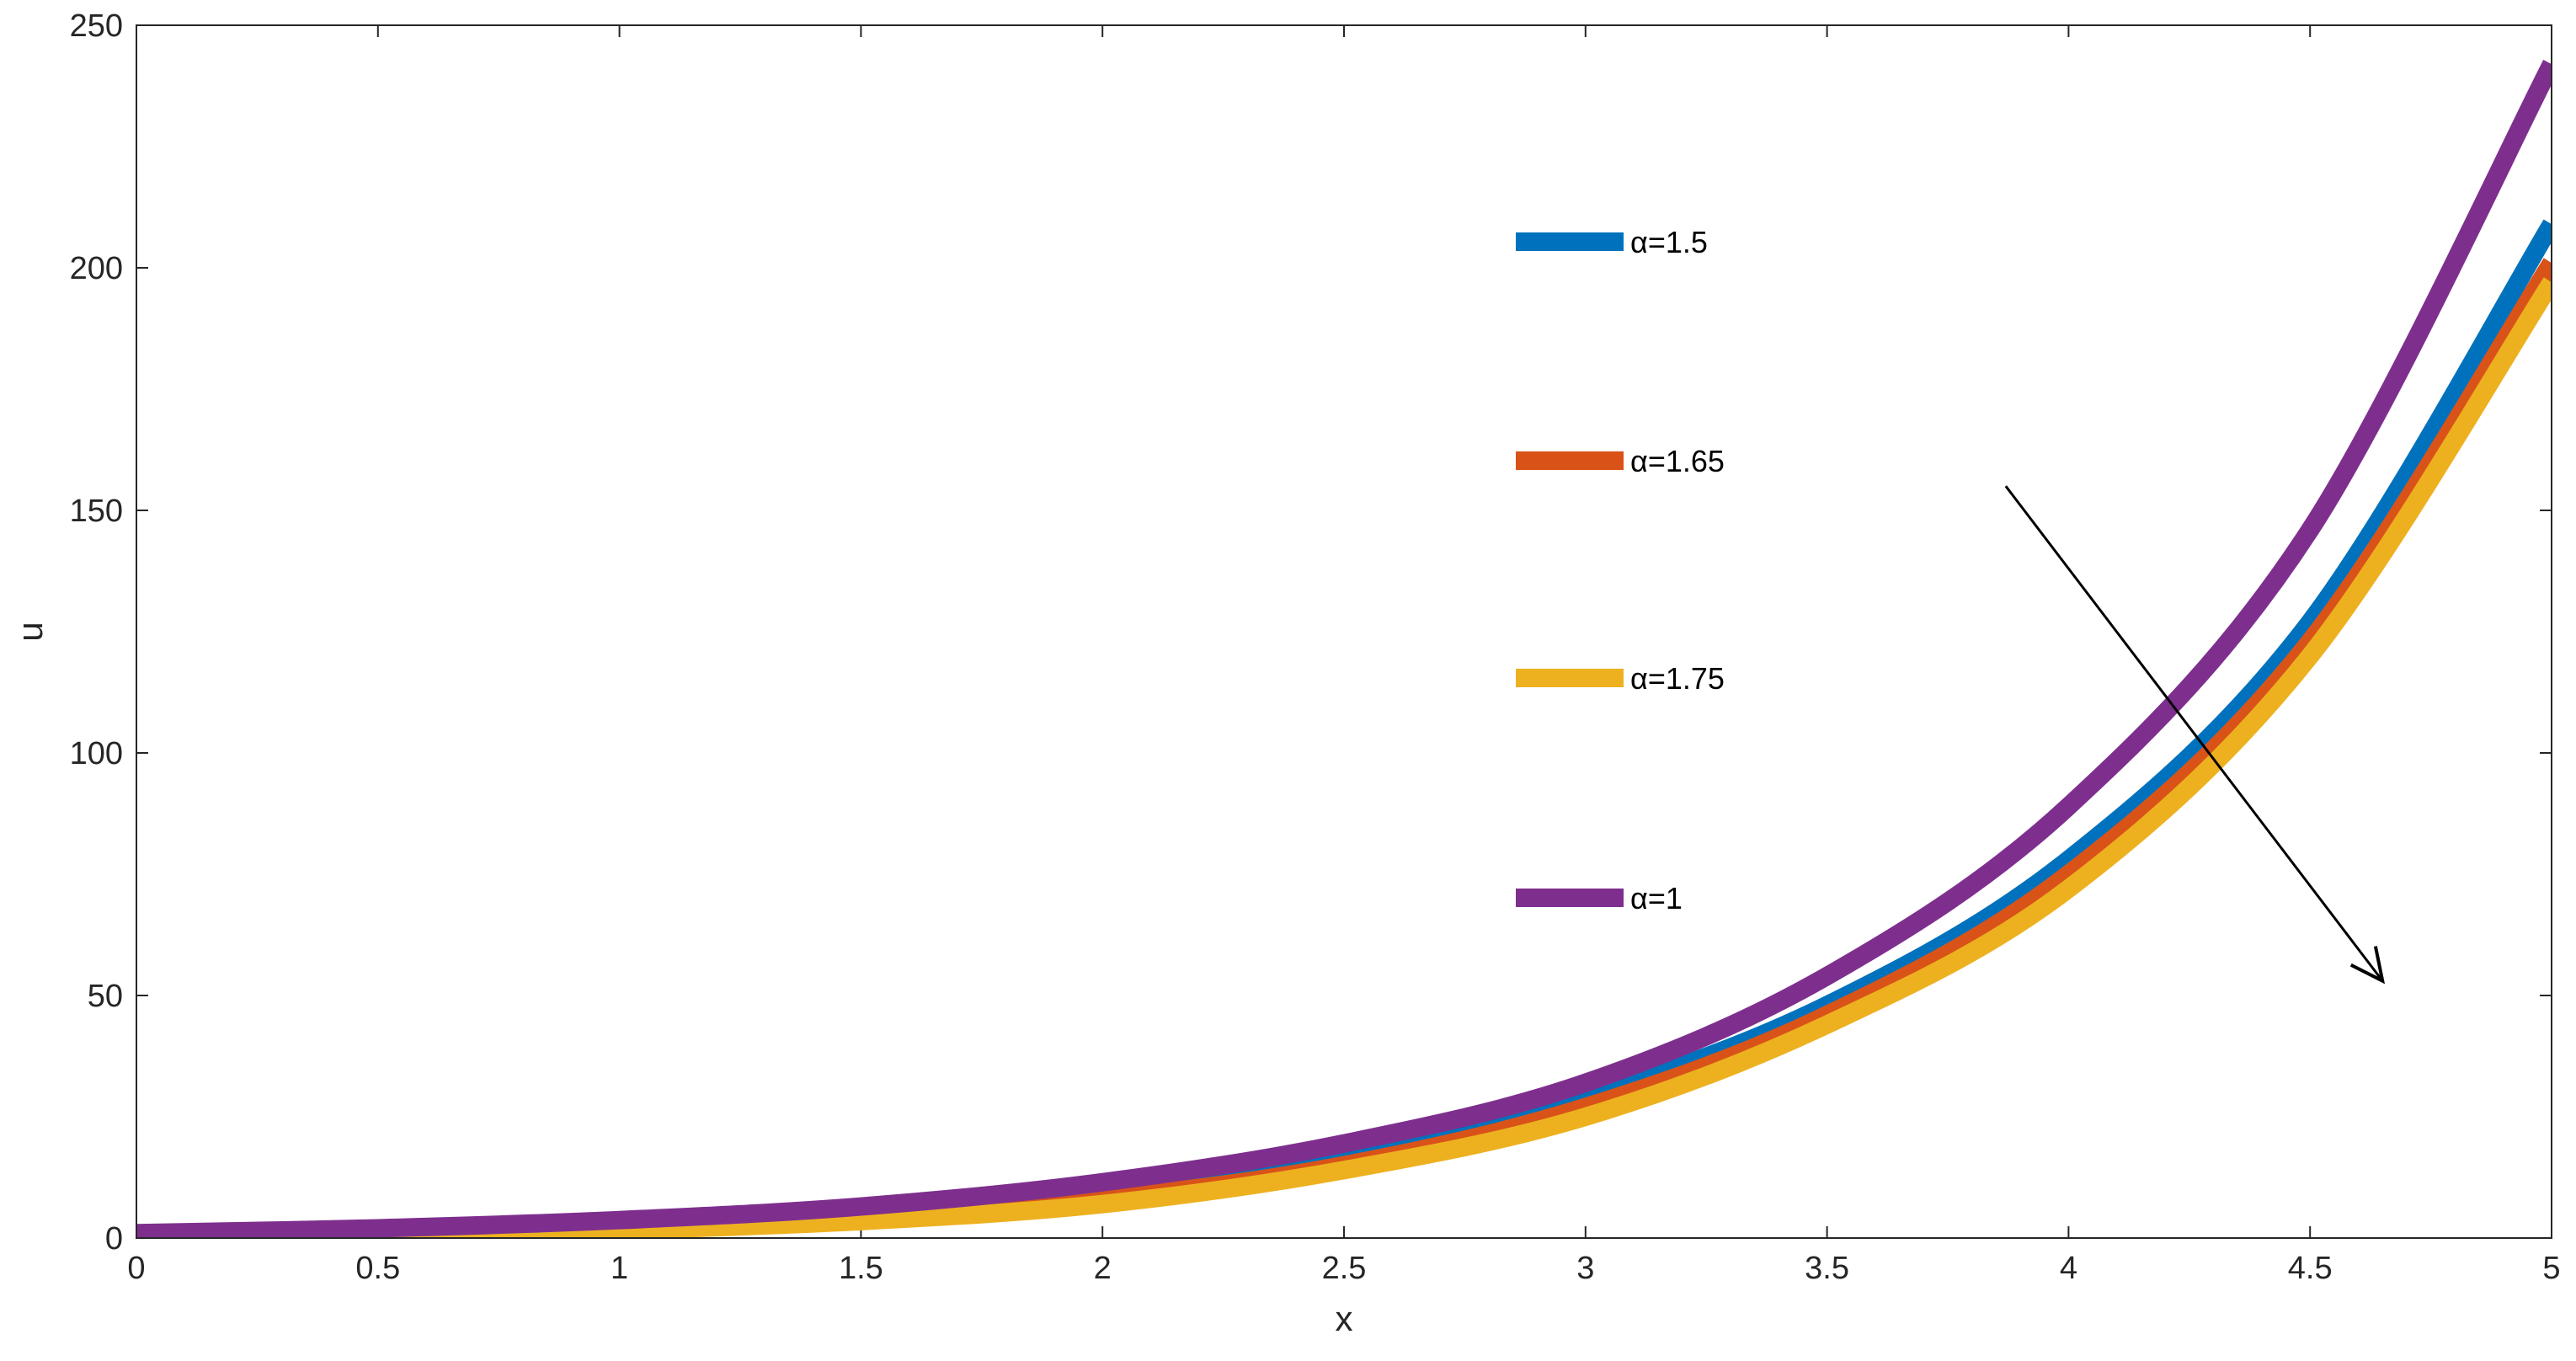 This screenshot has width=2576, height=1361. I want to click on legend-label: α=1.75, so click(1677, 678).